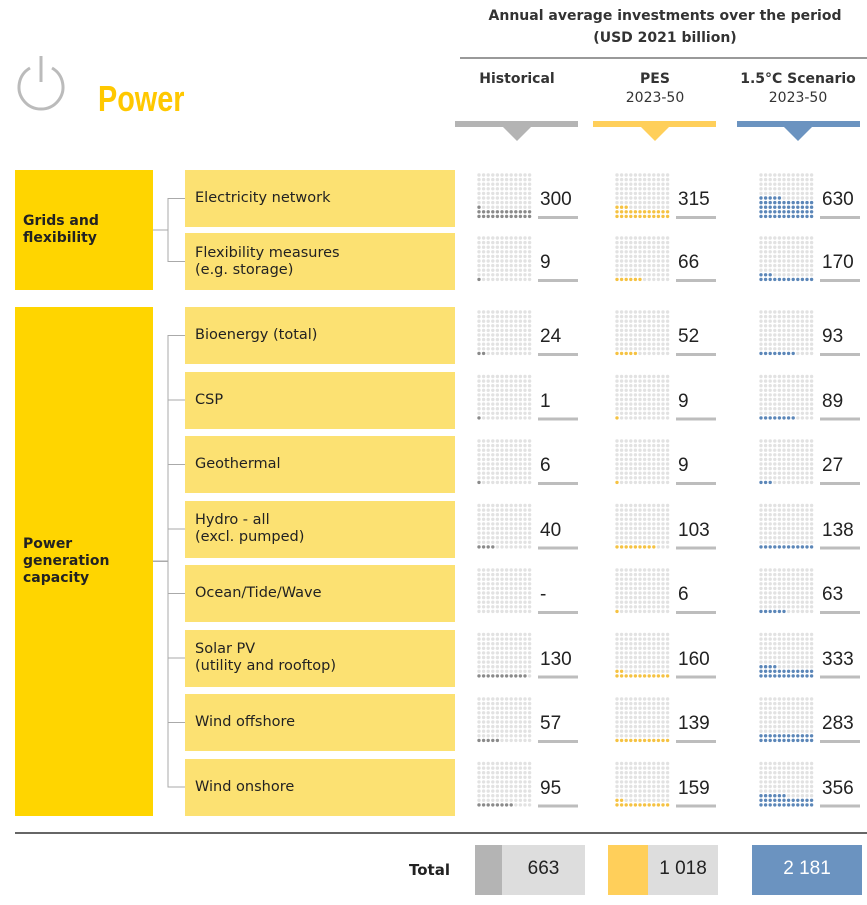 This screenshot has height=905, width=867. I want to click on cell-value: 89, so click(833, 401).